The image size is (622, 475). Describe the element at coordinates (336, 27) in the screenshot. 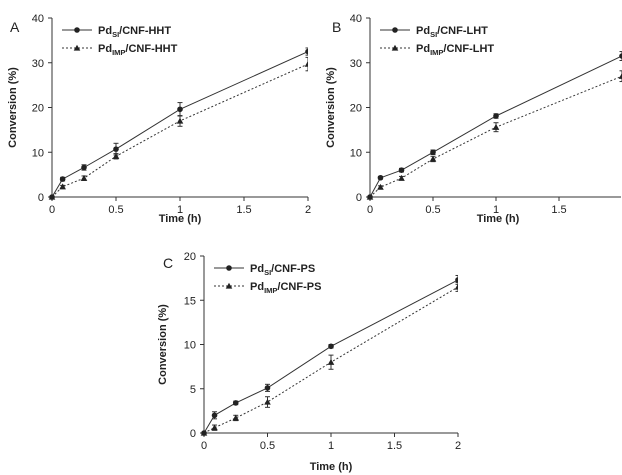

I see `panel-letter: B` at that location.